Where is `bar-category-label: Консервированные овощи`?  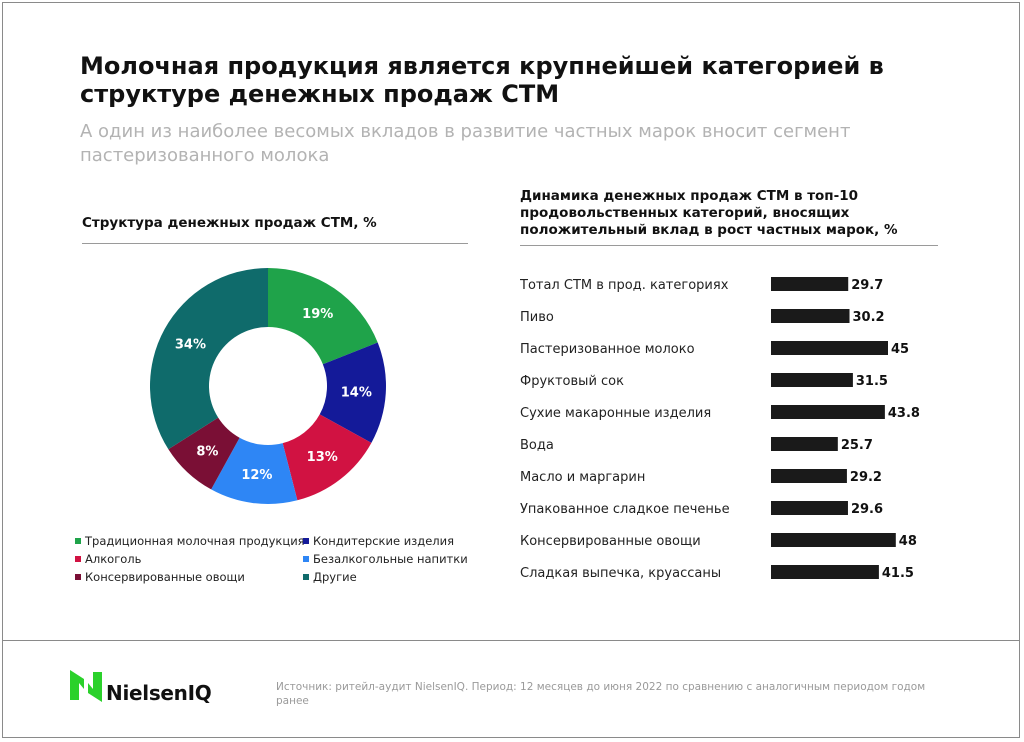 bar-category-label: Консервированные овощи is located at coordinates (610, 541).